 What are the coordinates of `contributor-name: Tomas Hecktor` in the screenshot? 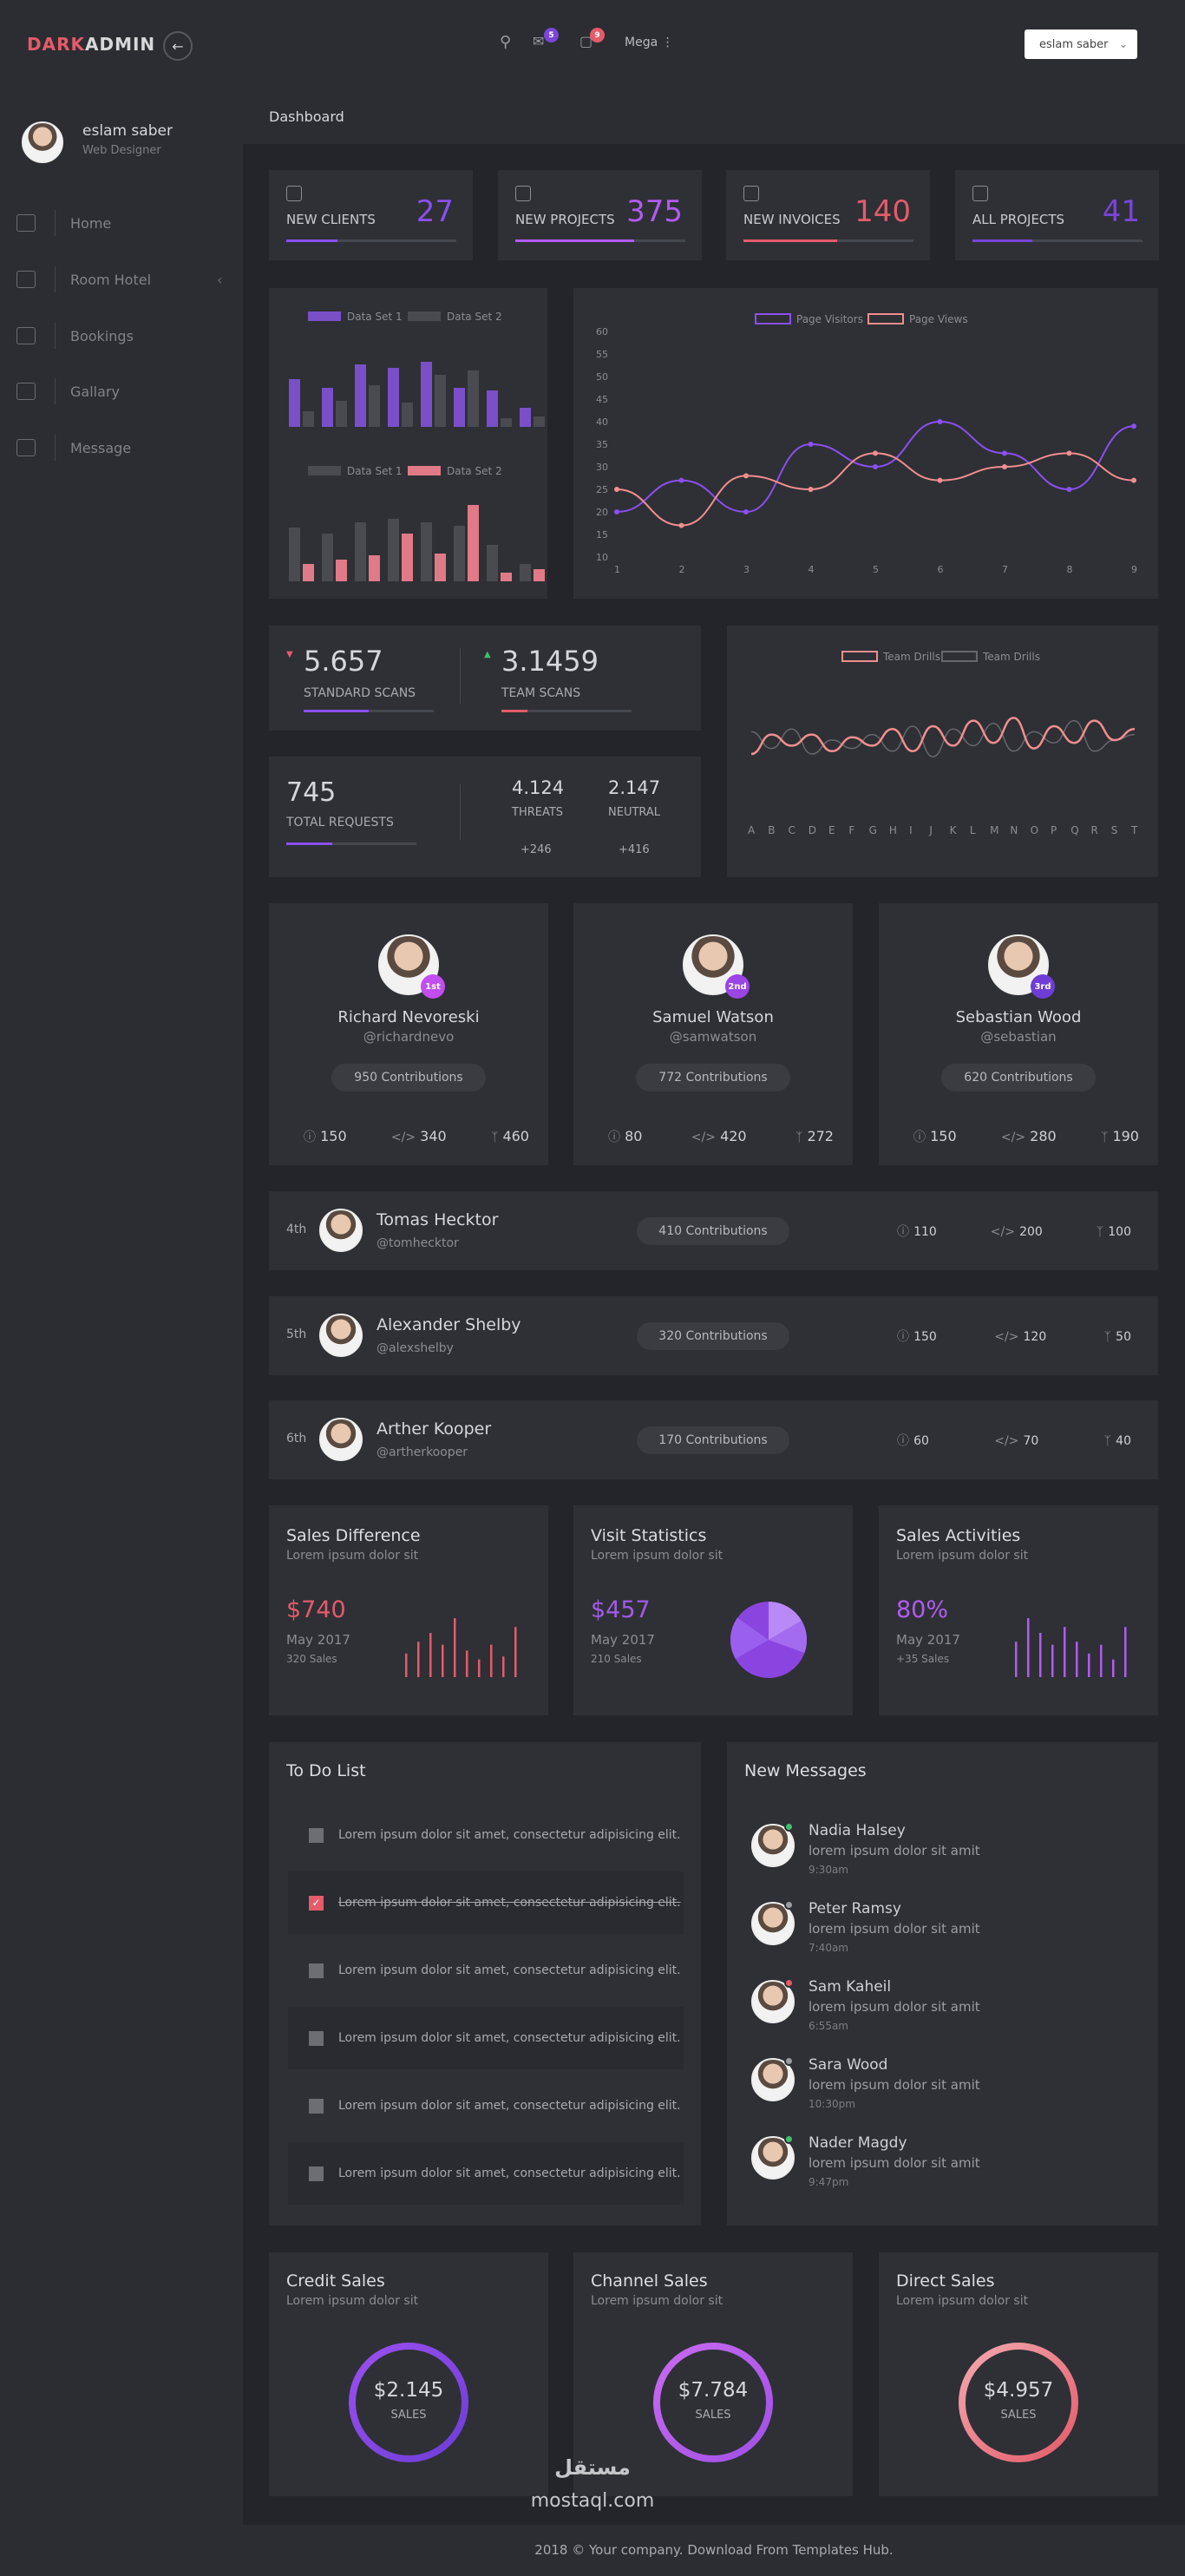 It's located at (437, 1219).